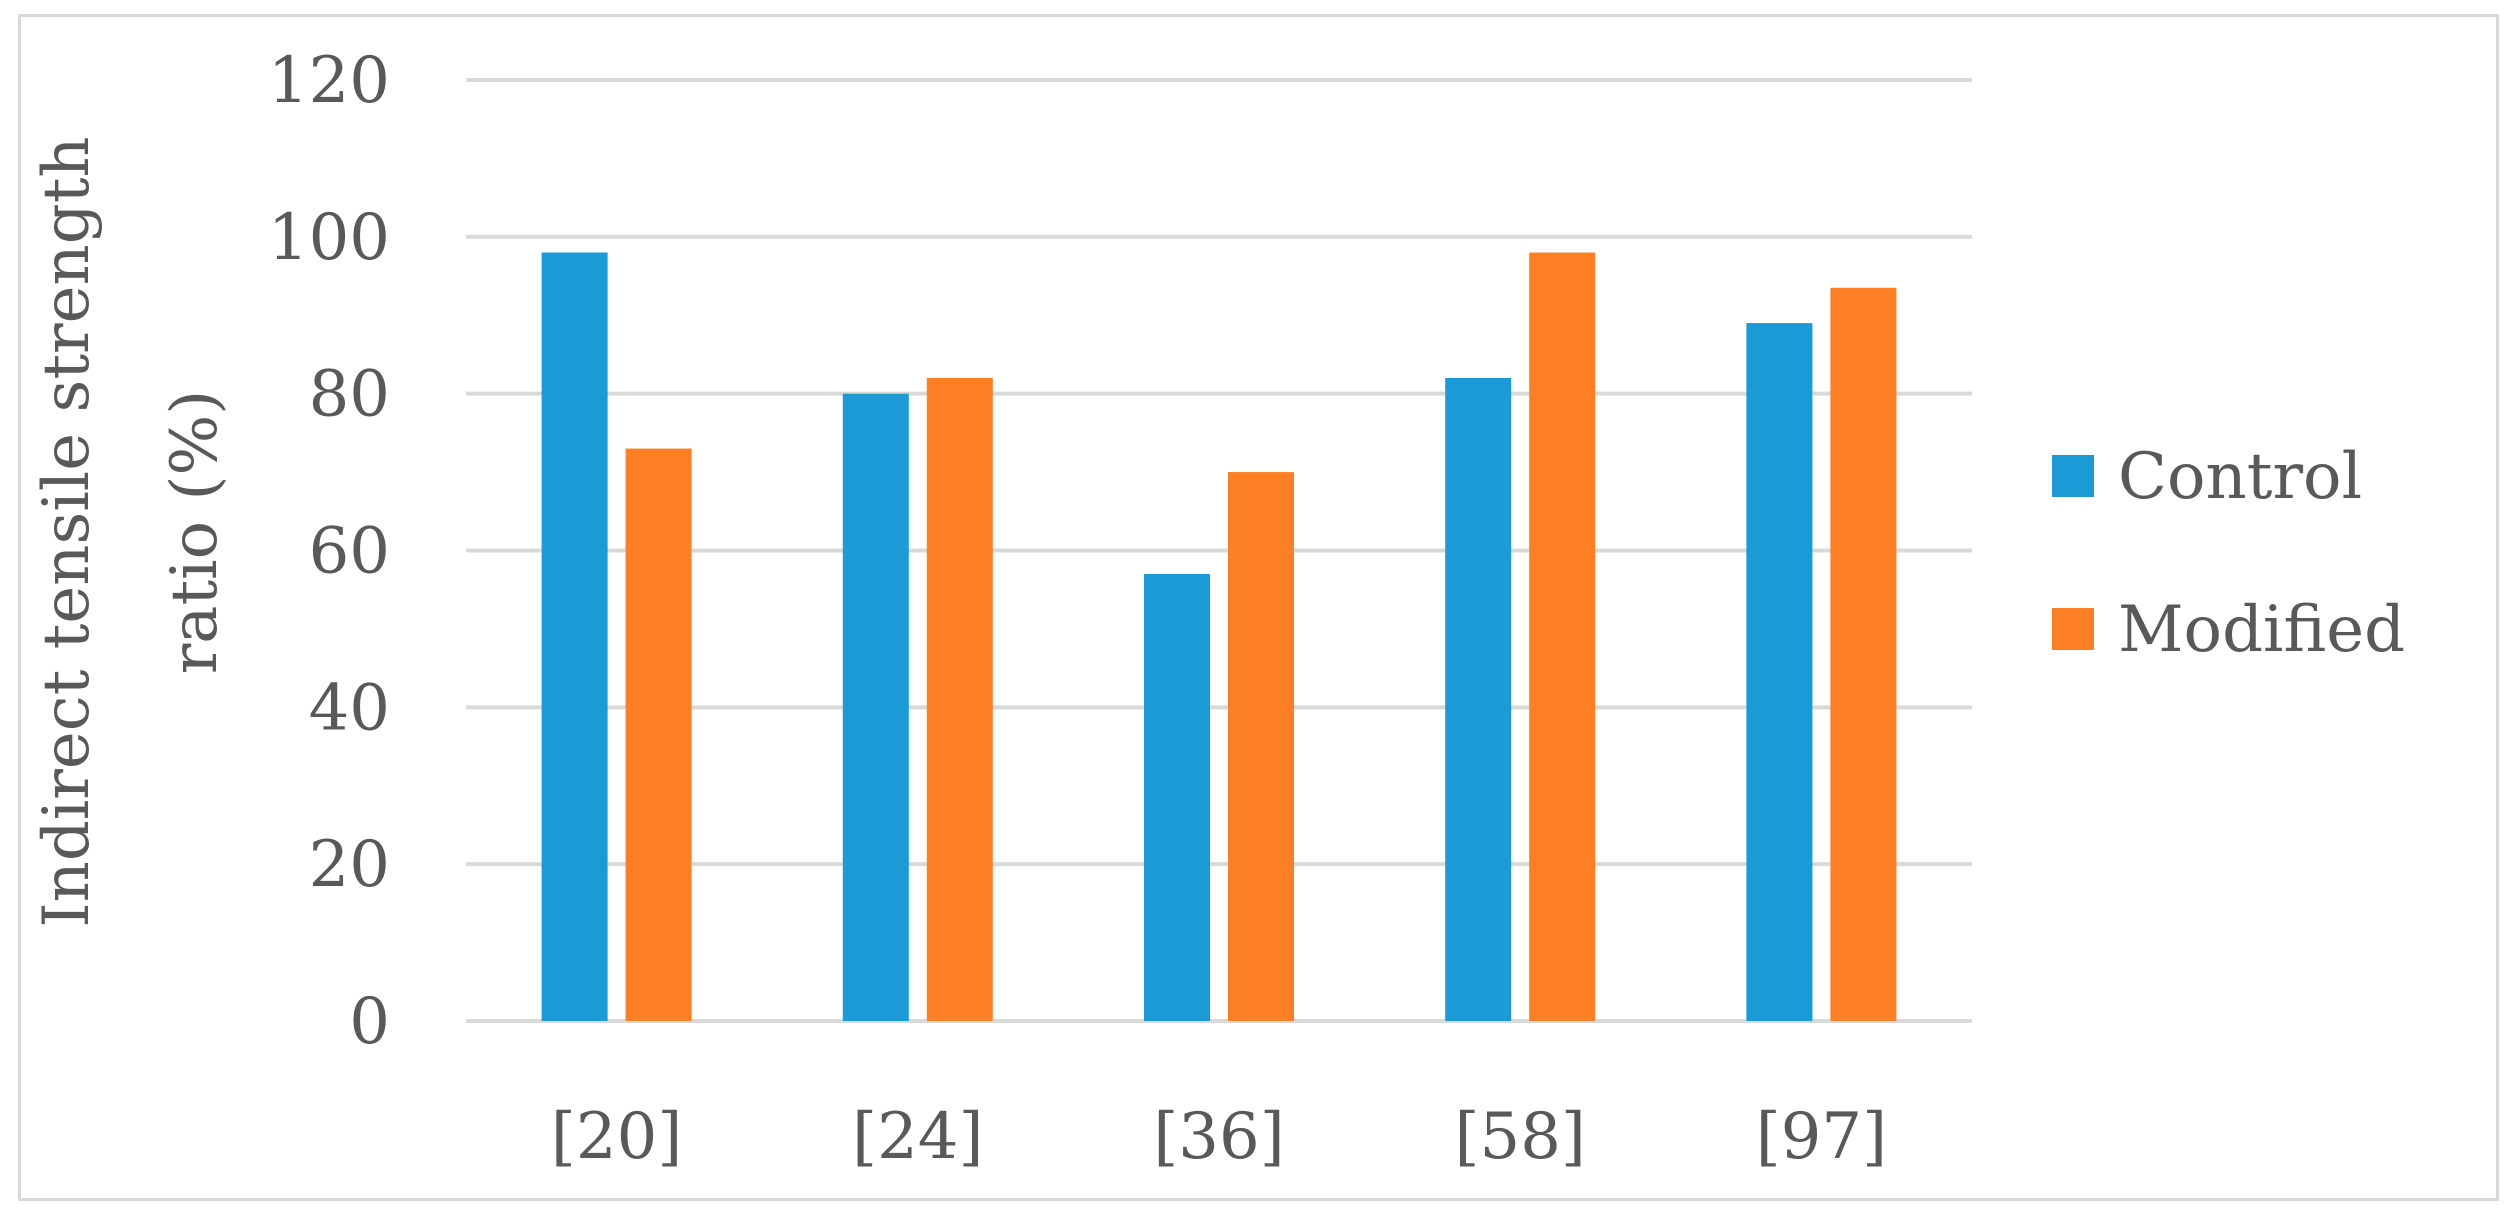  What do you see at coordinates (1520, 1137) in the screenshot?
I see `x-tick-label: [58]` at bounding box center [1520, 1137].